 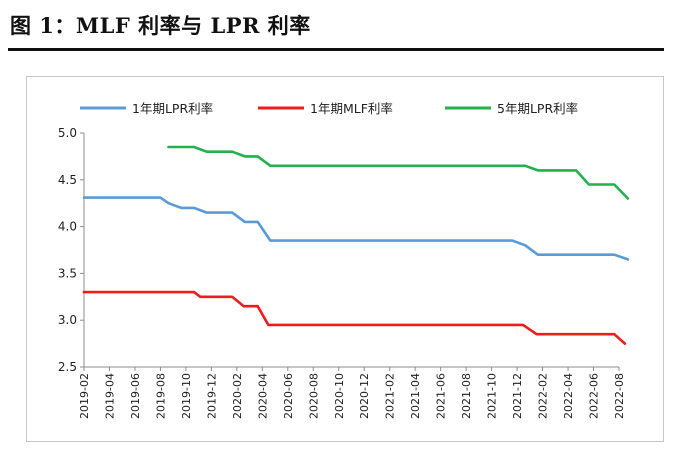 I want to click on x-tick-label: 2022-06, so click(x=594, y=396).